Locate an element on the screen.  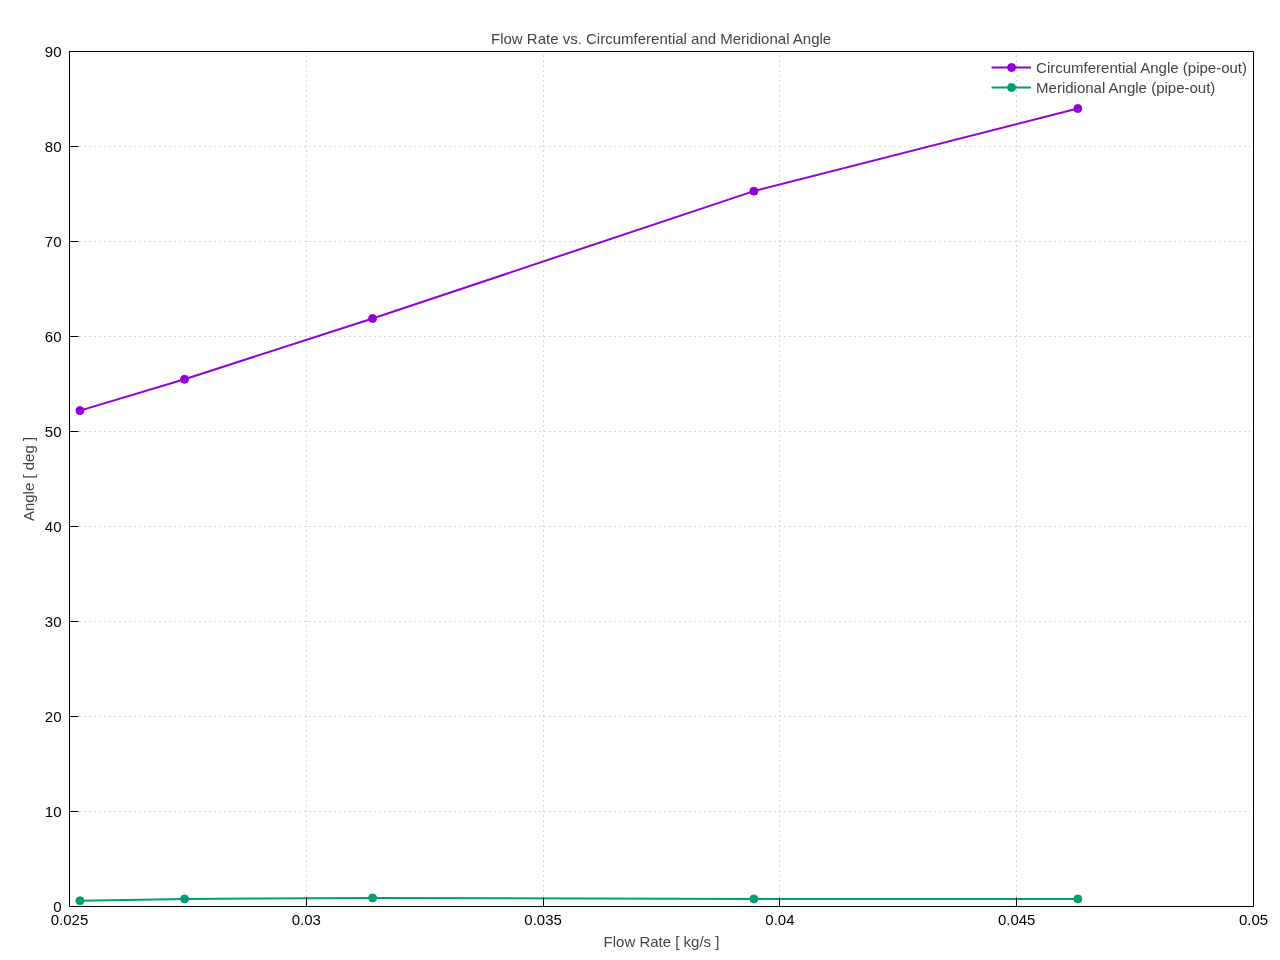
x-tick-label: 0.03 is located at coordinates (306, 919).